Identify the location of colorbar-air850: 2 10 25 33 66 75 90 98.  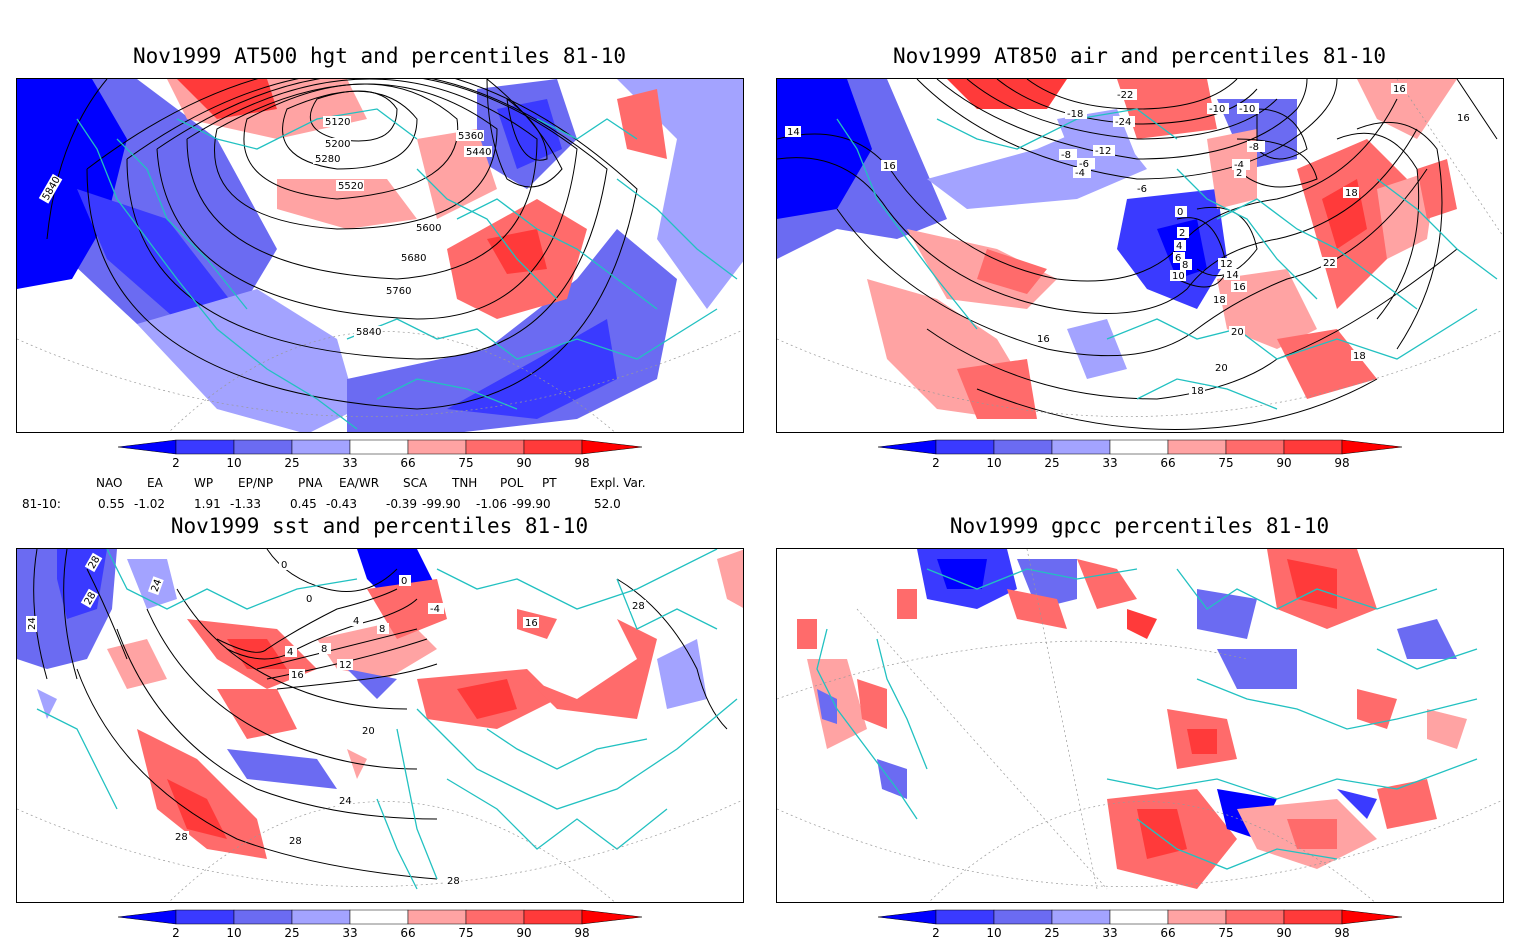
(1140, 454).